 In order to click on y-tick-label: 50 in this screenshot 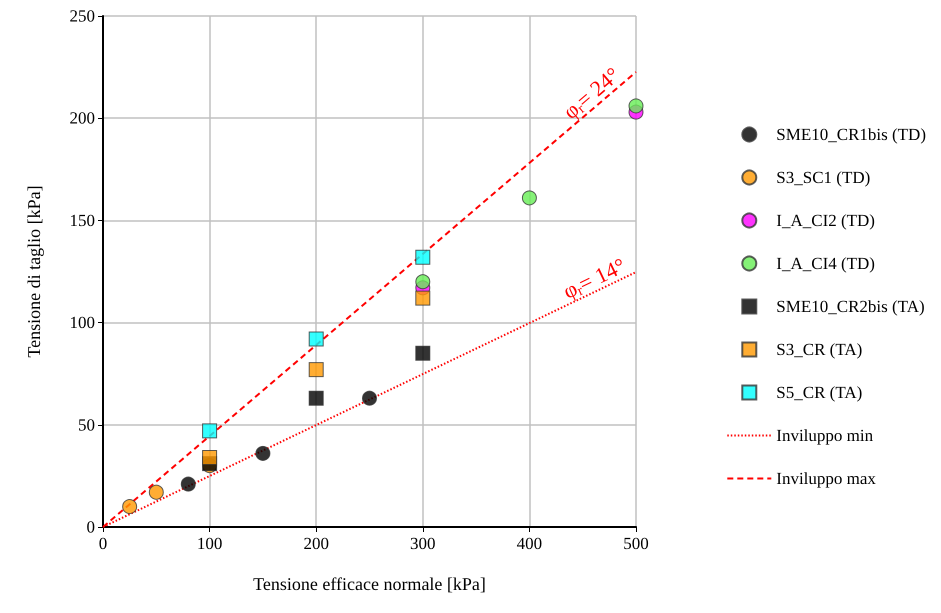, I will do `click(86, 424)`.